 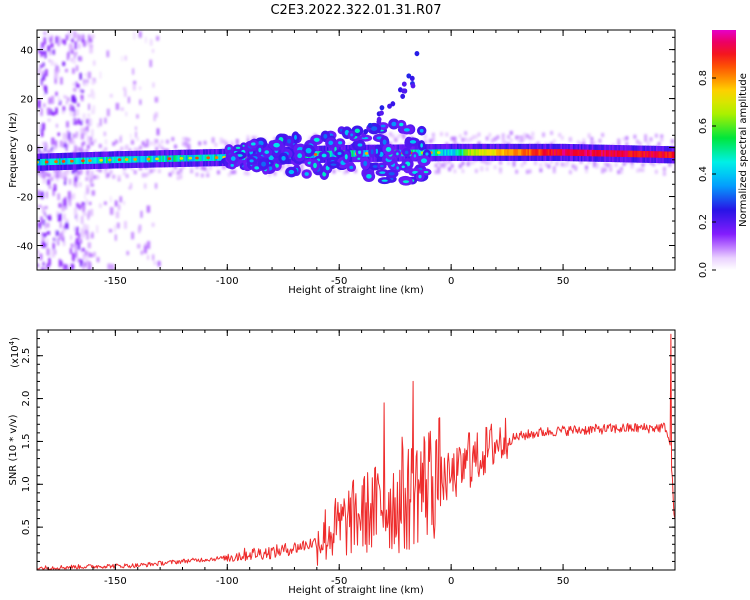 I want to click on snr-y-tick-label: 2.5, so click(x=26, y=356).